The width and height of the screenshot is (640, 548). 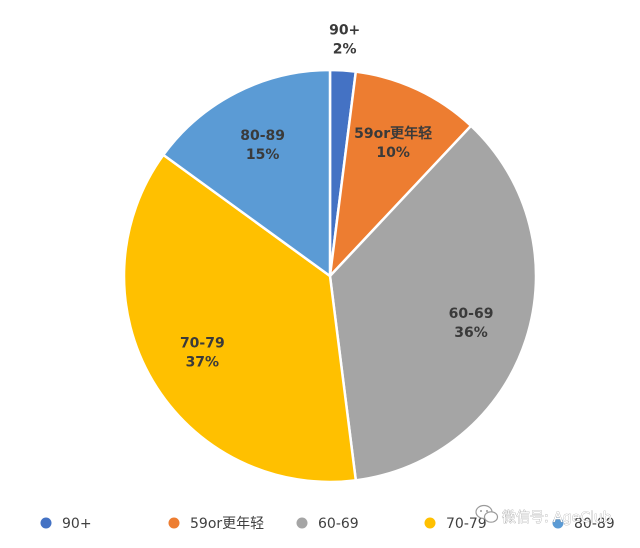 I want to click on pie-slice-59or, so click(x=400, y=174).